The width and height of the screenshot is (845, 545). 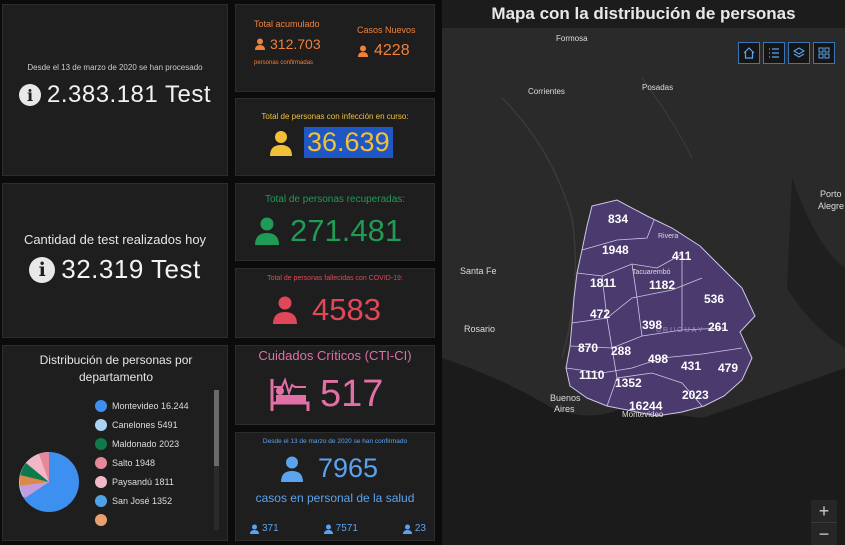 What do you see at coordinates (695, 395) in the screenshot?
I see `department-label: 2023` at bounding box center [695, 395].